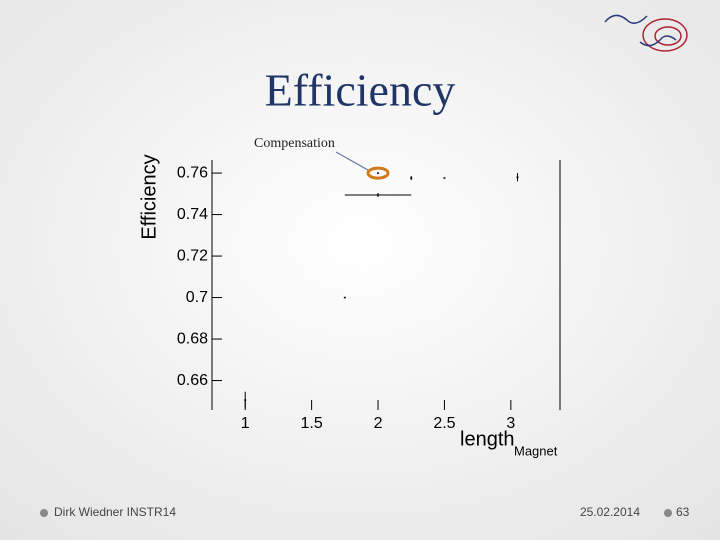 The image size is (720, 545). What do you see at coordinates (192, 172) in the screenshot?
I see `y-tick-label: 0.76` at bounding box center [192, 172].